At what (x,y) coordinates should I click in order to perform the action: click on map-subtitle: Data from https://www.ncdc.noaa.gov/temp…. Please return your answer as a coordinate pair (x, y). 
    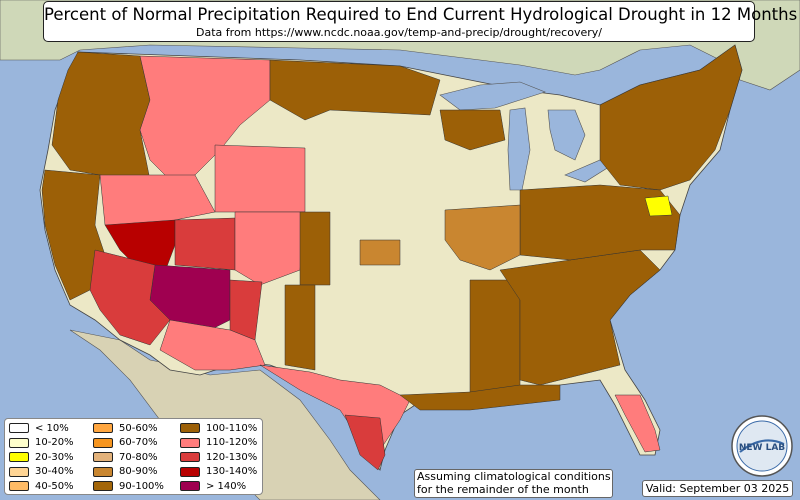
    Looking at the image, I should click on (399, 32).